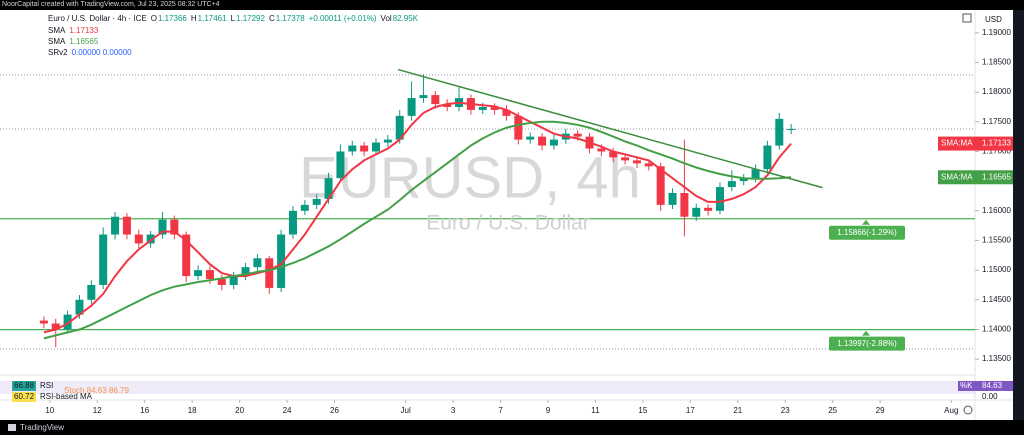  What do you see at coordinates (49, 410) in the screenshot?
I see `x-tick-label: 10` at bounding box center [49, 410].